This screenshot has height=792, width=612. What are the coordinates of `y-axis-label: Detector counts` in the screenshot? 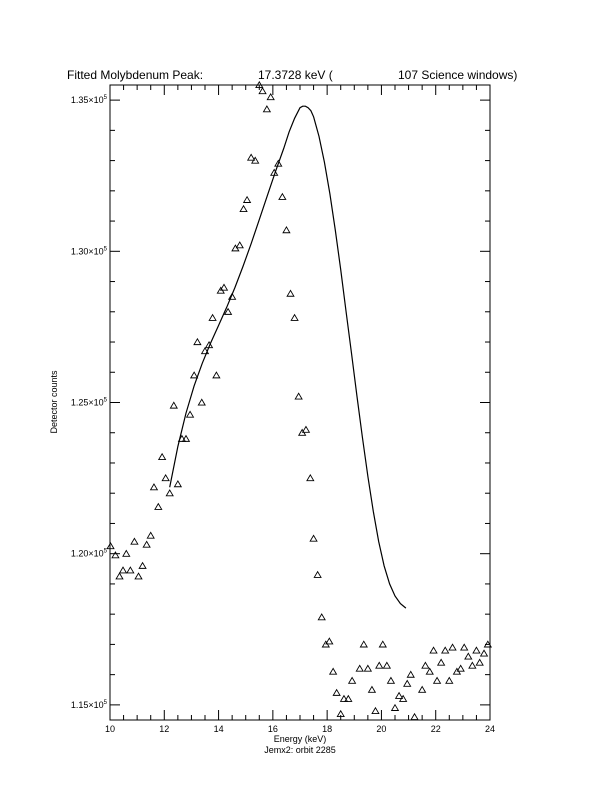 It's located at (54, 402).